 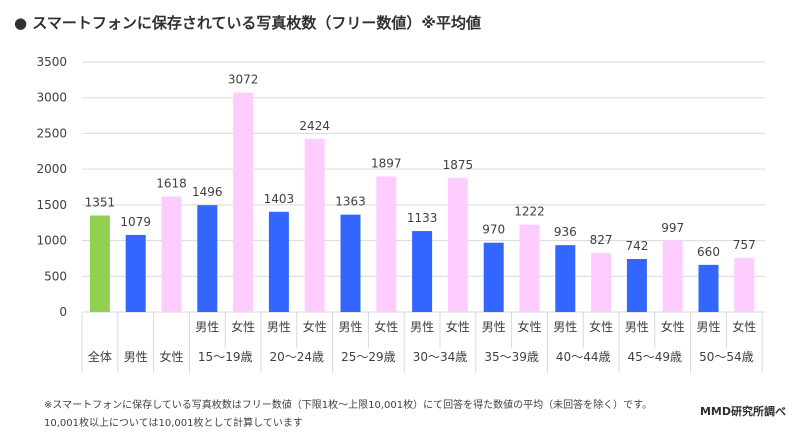 What do you see at coordinates (100, 356) in the screenshot?
I see `group-label: 全体` at bounding box center [100, 356].